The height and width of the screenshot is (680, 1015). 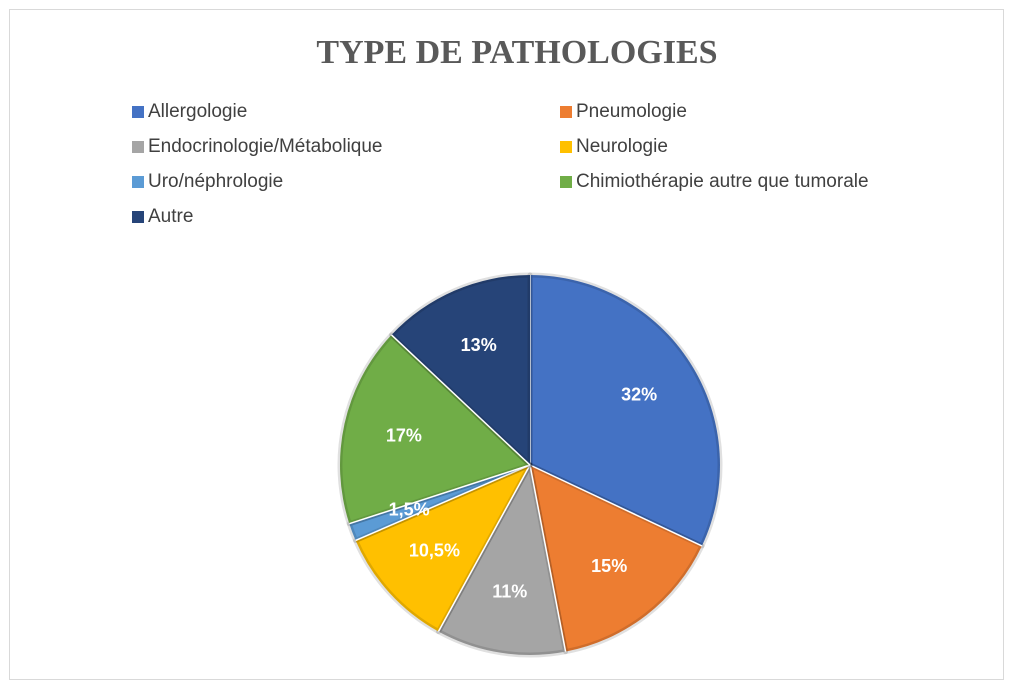 What do you see at coordinates (404, 436) in the screenshot?
I see `data-label: 17%` at bounding box center [404, 436].